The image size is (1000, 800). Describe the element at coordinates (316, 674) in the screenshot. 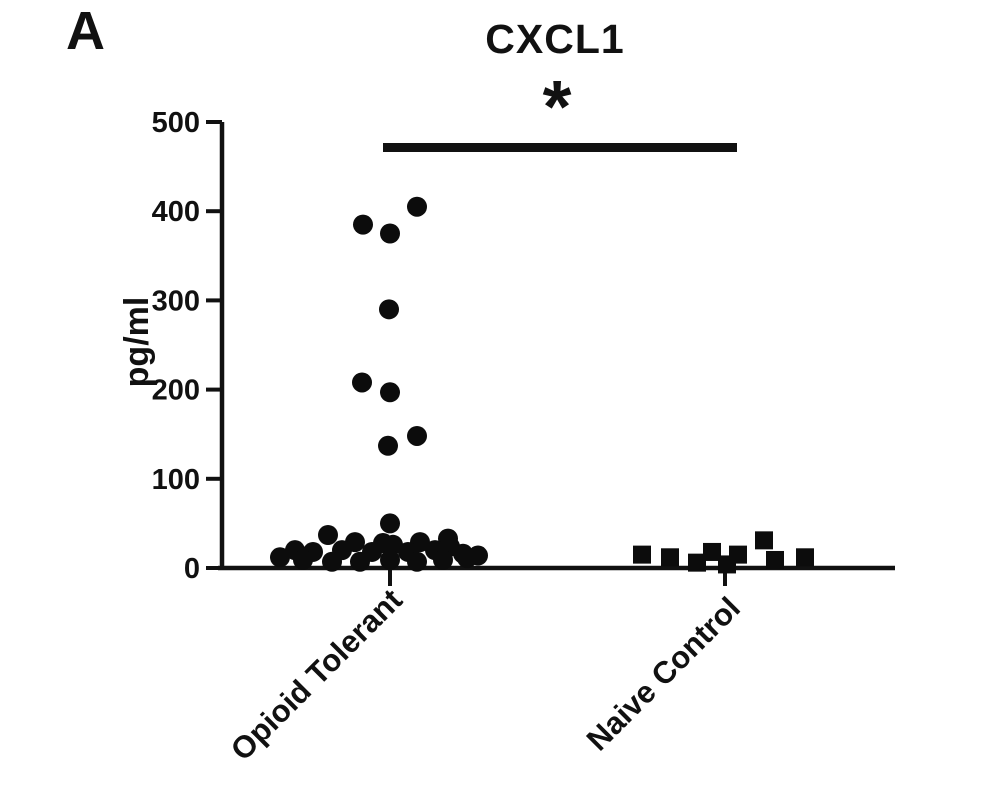

I see `x-category-label-opioid-tolerant: Opioid Tolerant` at that location.